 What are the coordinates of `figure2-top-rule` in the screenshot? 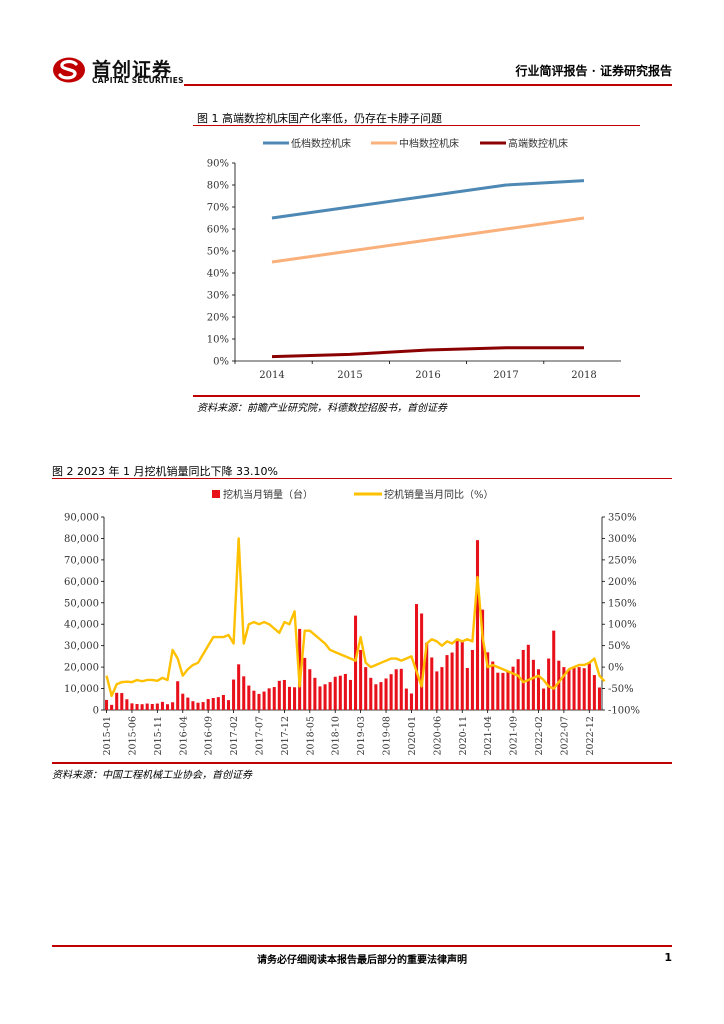 It's located at (362, 478).